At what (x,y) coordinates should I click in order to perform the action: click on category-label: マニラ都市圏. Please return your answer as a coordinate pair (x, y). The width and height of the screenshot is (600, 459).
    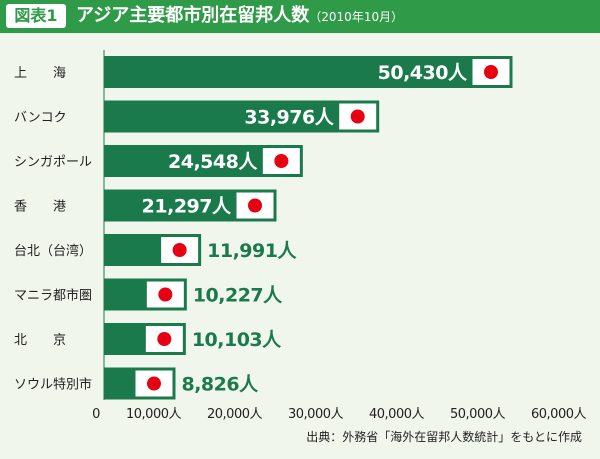
    Looking at the image, I should click on (53, 296).